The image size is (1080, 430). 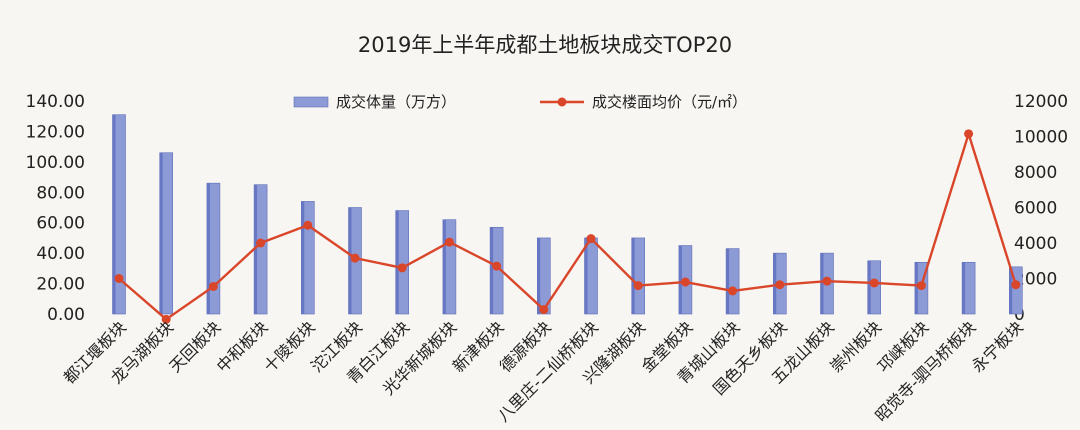 I want to click on right-axis-tick-label: 8000, so click(x=1035, y=173).